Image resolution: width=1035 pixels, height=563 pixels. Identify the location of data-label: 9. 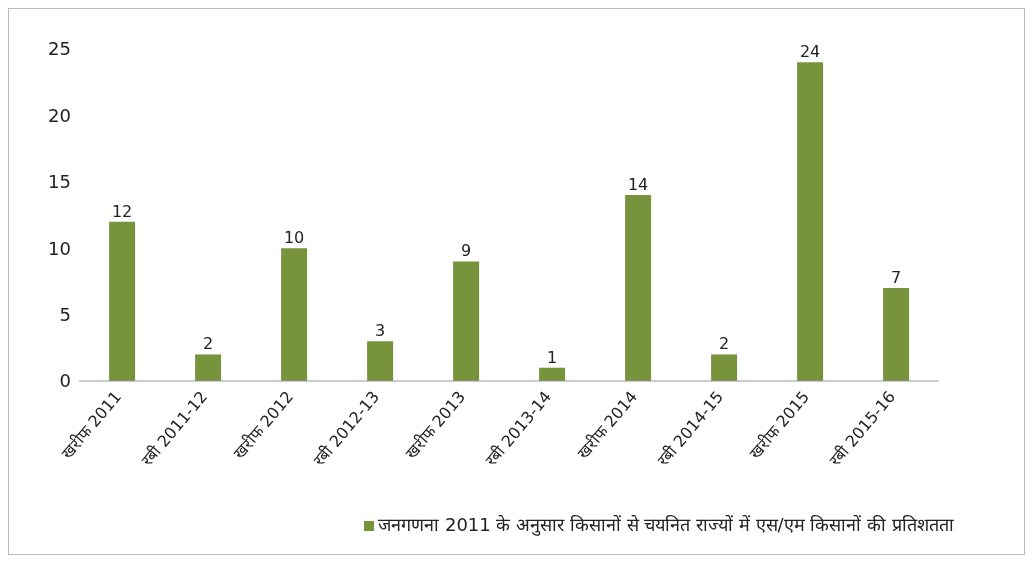
(466, 251).